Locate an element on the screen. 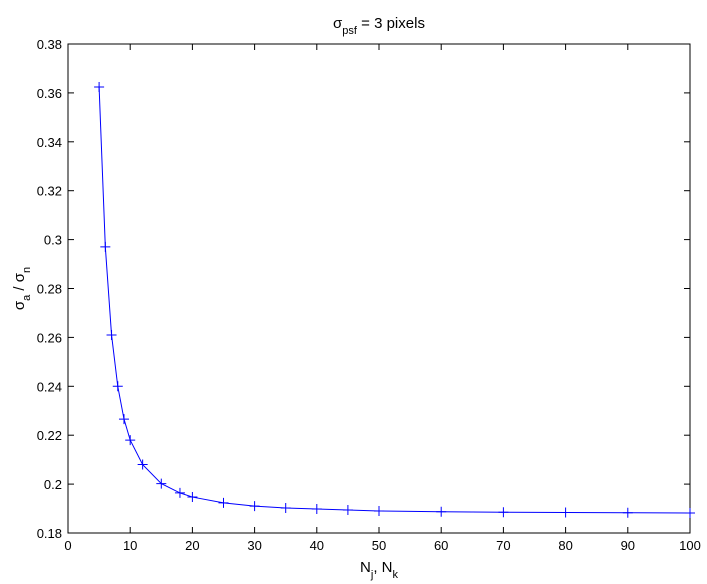 The width and height of the screenshot is (707, 584). x-axis-label-part: j is located at coordinates (371, 575).